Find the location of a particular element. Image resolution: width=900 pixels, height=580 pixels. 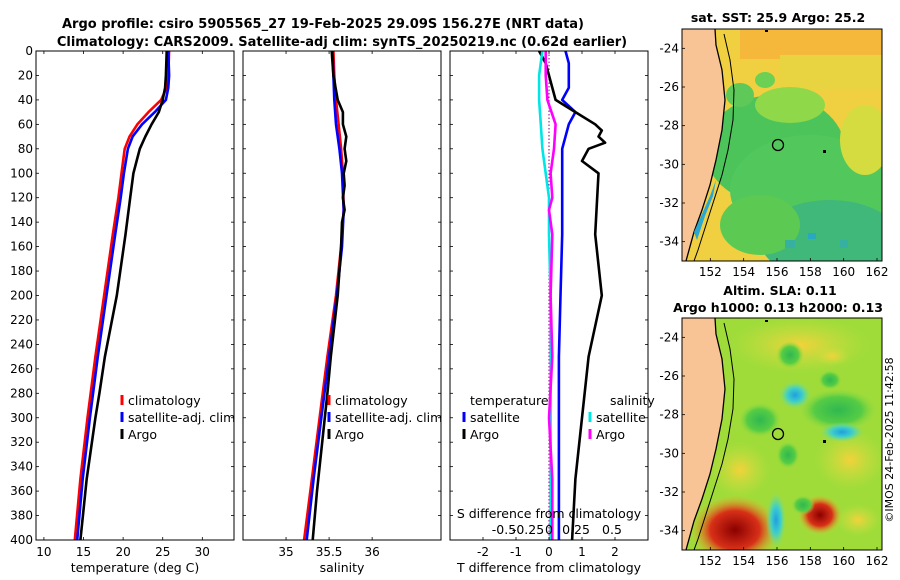

x-tick-label: 1 is located at coordinates (582, 552).